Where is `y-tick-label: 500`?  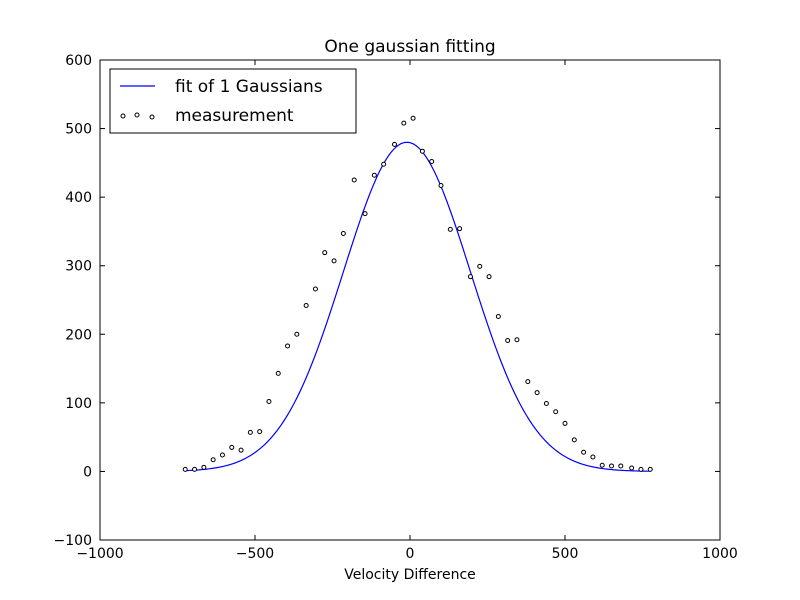
y-tick-label: 500 is located at coordinates (78, 130).